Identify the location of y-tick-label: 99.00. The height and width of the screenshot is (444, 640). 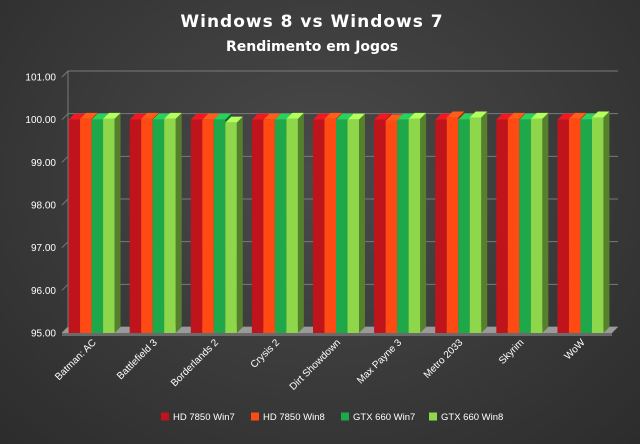
(43, 163).